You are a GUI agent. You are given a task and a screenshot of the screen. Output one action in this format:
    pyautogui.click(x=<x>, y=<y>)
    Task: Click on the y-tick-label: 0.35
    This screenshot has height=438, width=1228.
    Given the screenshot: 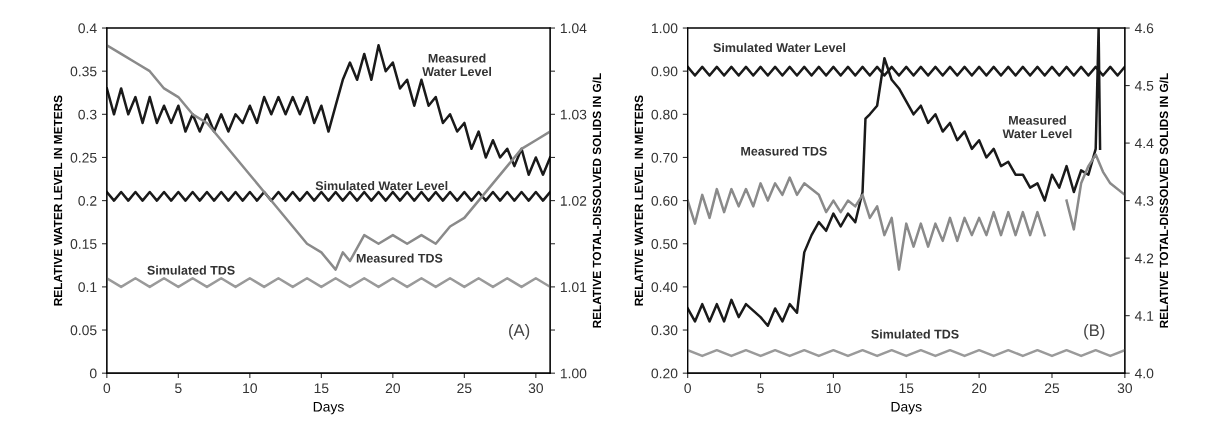 What is the action you would take?
    pyautogui.click(x=83, y=71)
    